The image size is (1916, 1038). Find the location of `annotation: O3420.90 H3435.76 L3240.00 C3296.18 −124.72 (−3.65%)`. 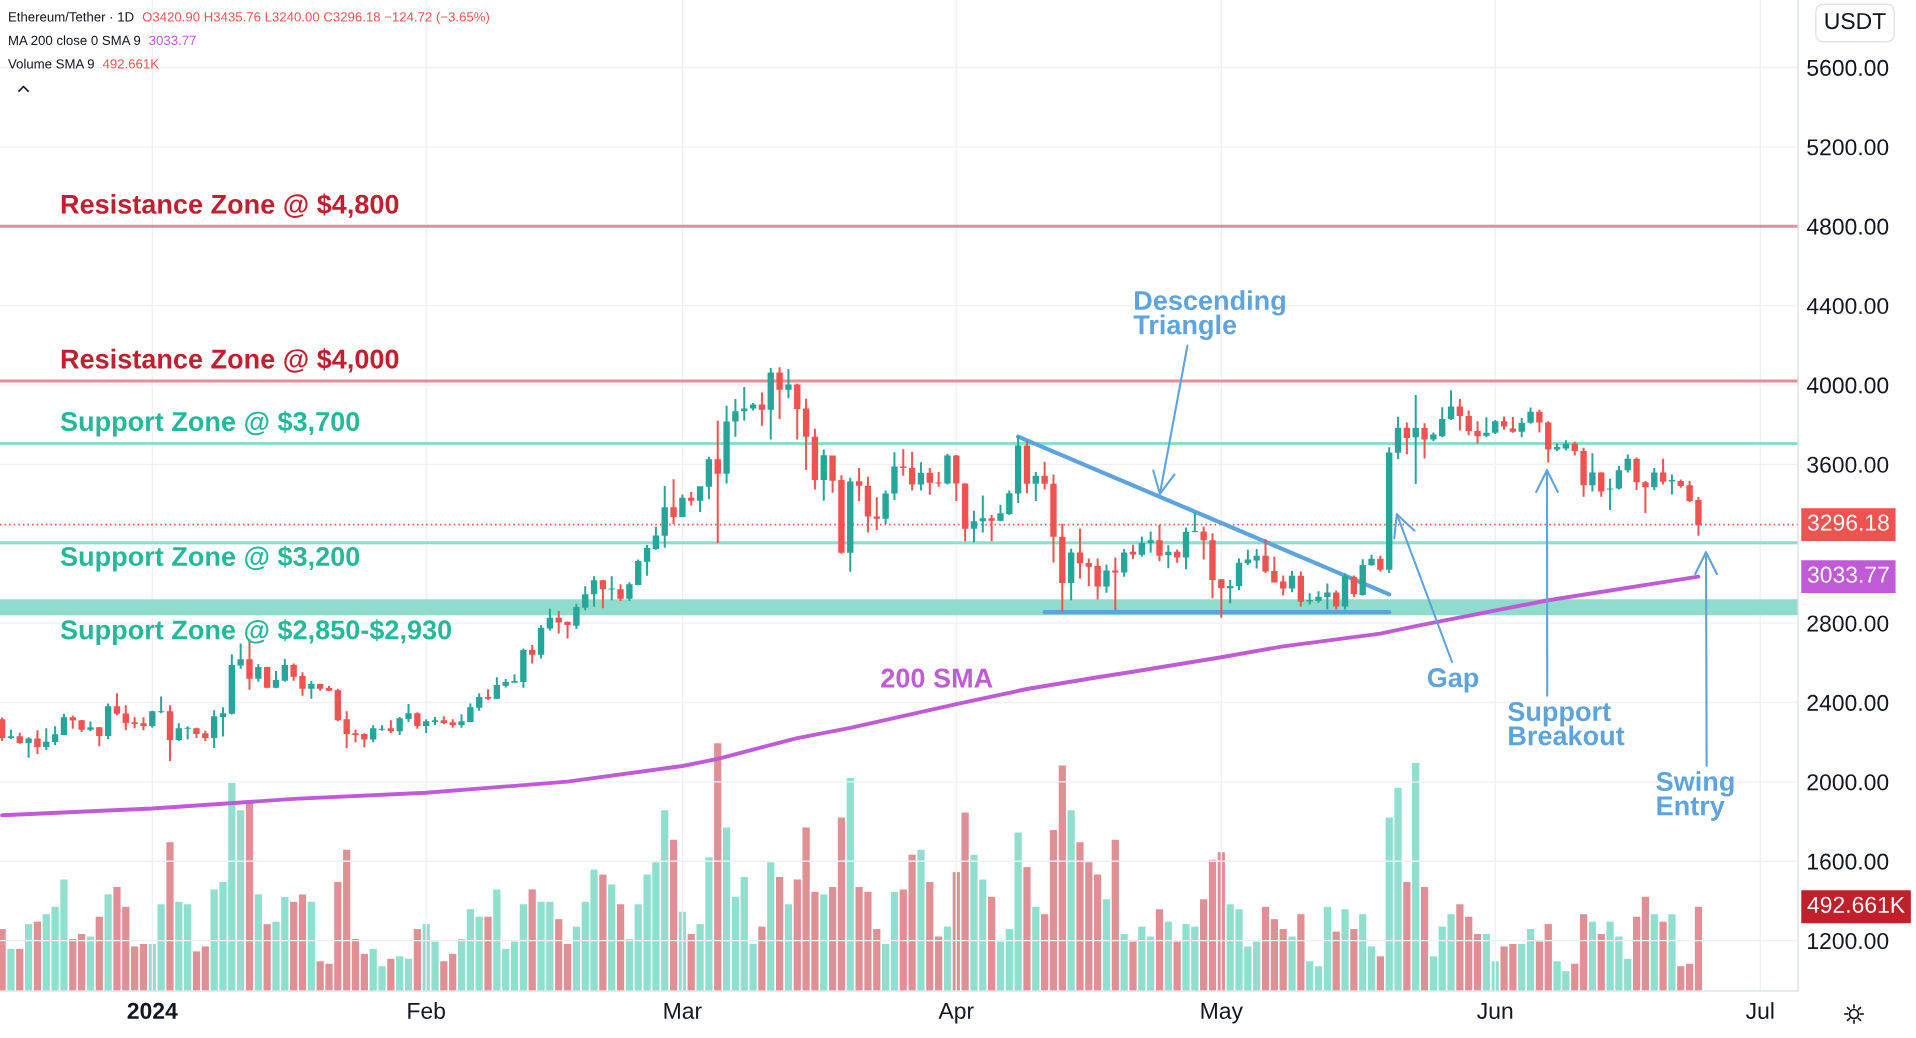

annotation: O3420.90 H3435.76 L3240.00 C3296.18 −124.72 (−3.65%) is located at coordinates (316, 18).